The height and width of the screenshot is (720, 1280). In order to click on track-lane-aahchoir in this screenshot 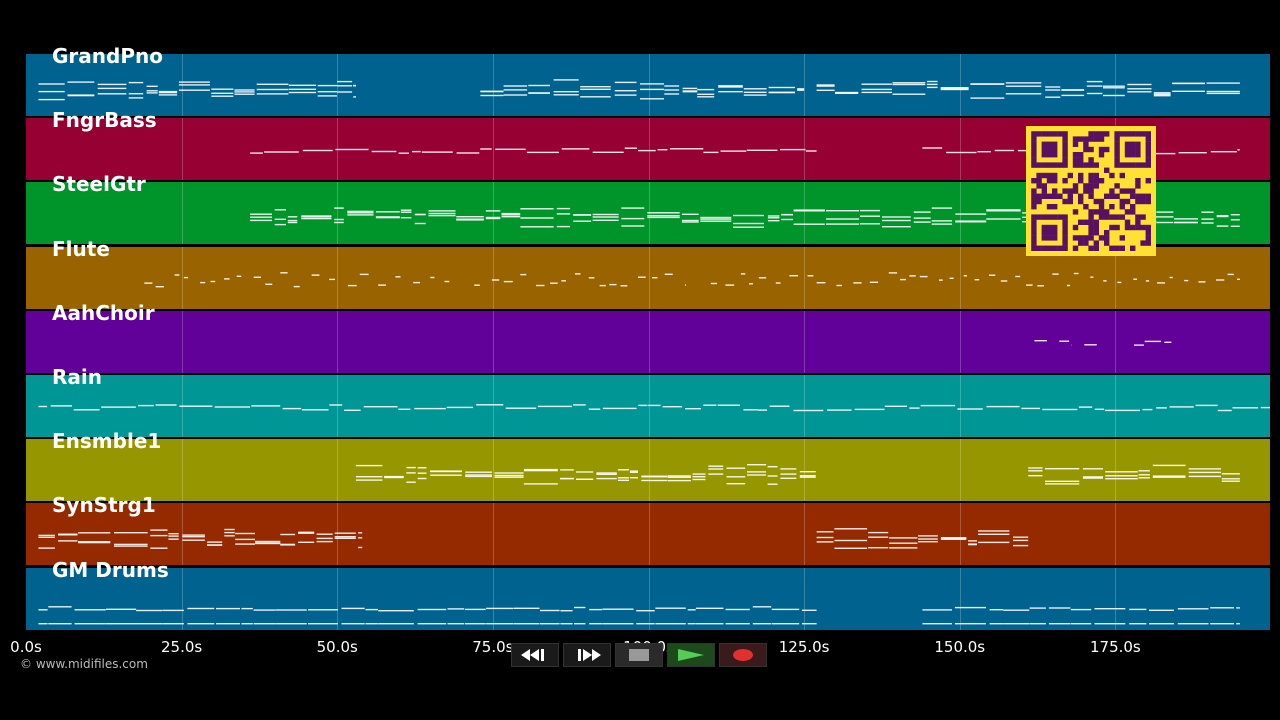, I will do `click(648, 341)`.